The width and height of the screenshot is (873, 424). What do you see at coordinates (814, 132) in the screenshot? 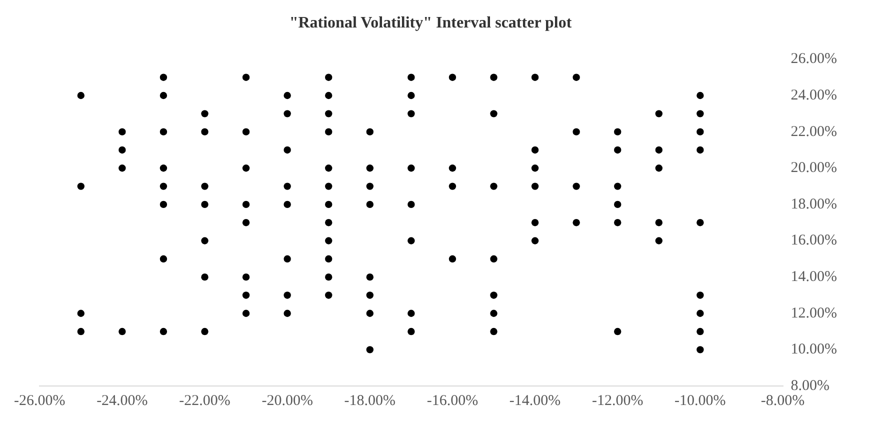
I see `y-tick-label: 22.00%` at bounding box center [814, 132].